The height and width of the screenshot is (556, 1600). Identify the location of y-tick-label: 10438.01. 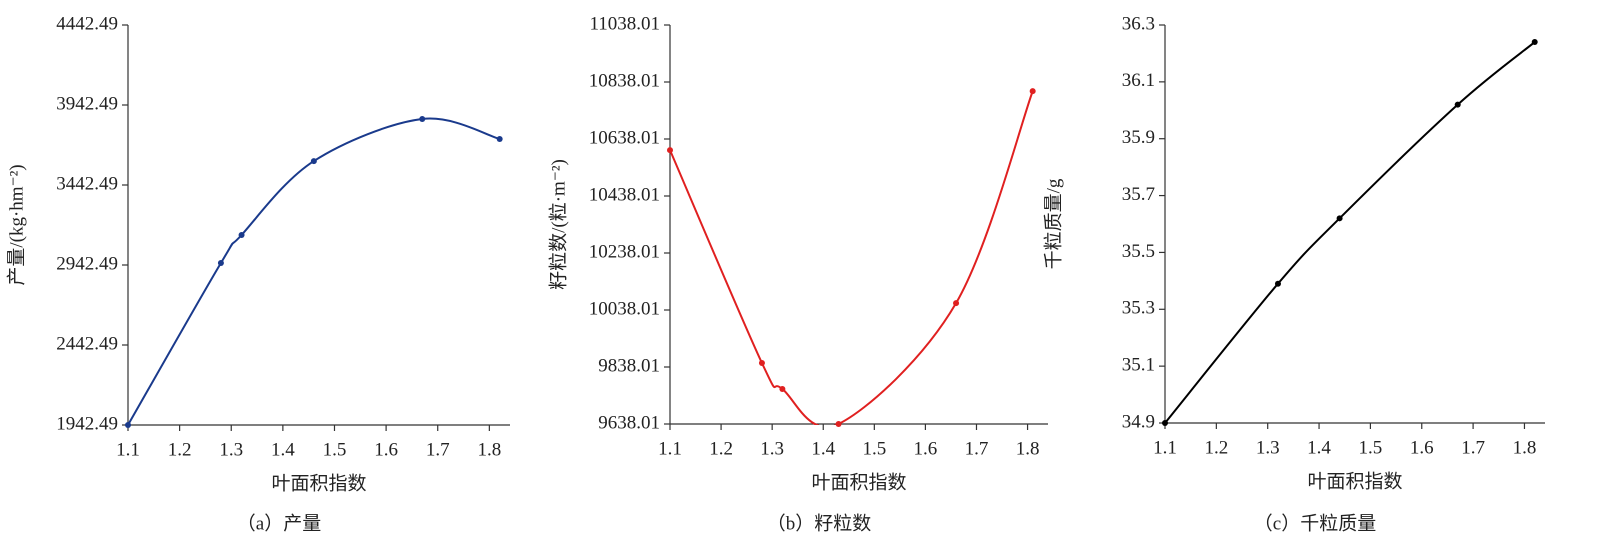
(624, 194).